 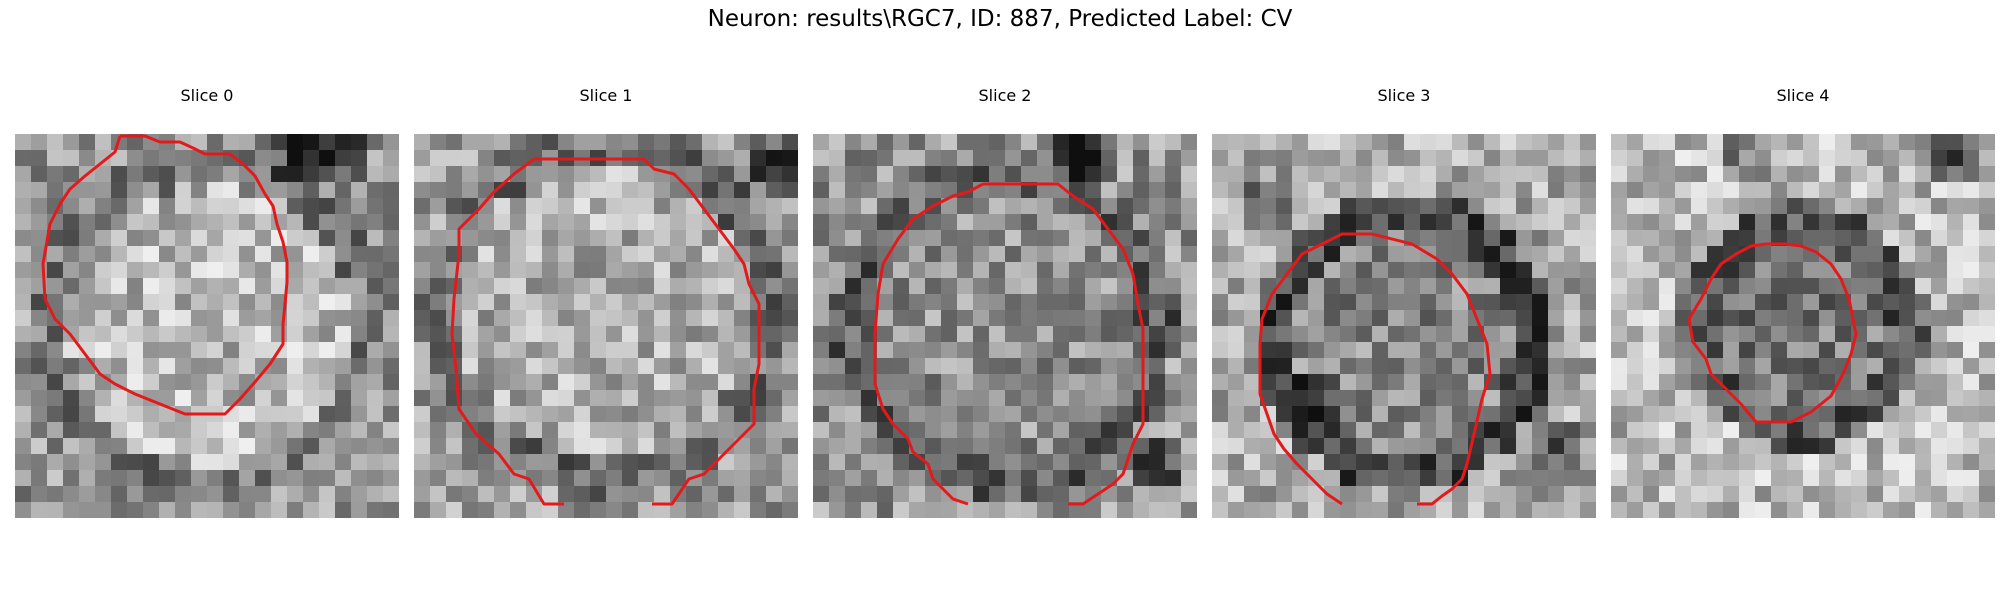 I want to click on slice-title: Slice 1, so click(x=606, y=95).